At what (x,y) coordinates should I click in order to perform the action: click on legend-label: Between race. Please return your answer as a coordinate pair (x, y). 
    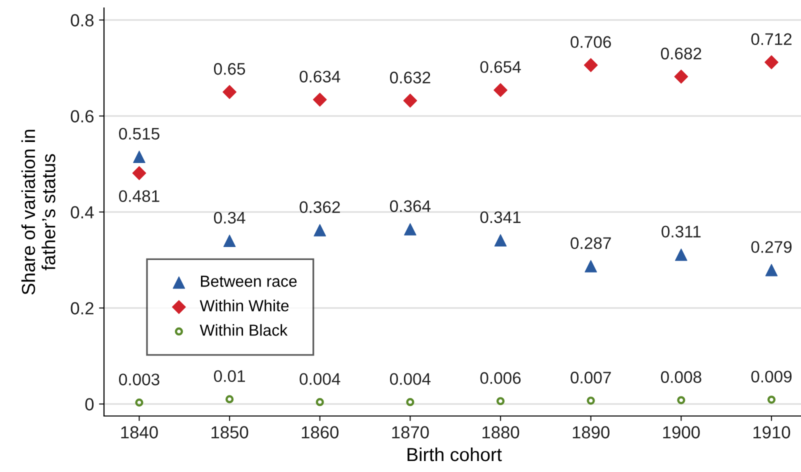
    Looking at the image, I should click on (249, 281).